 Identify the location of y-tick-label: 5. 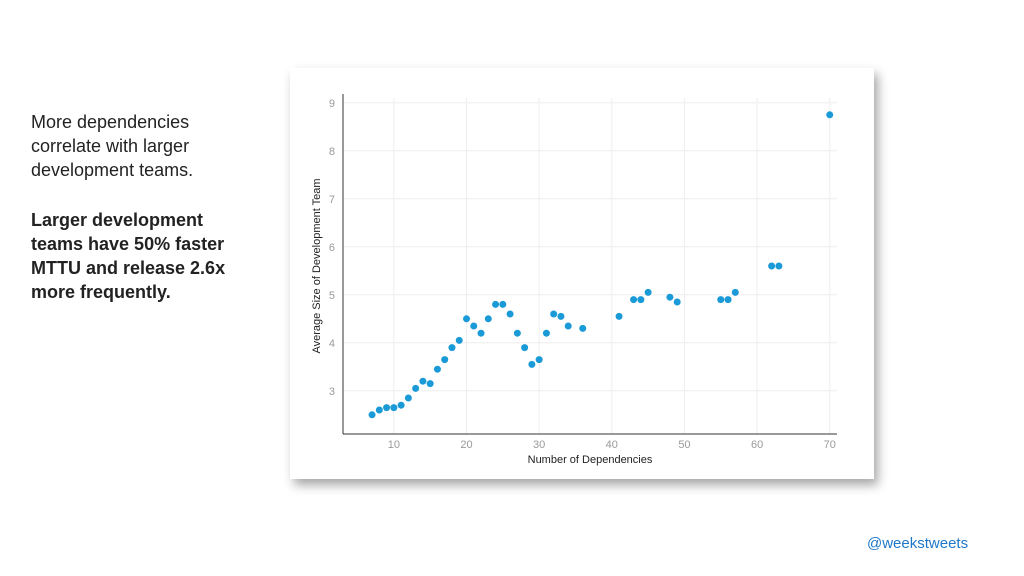
(332, 296).